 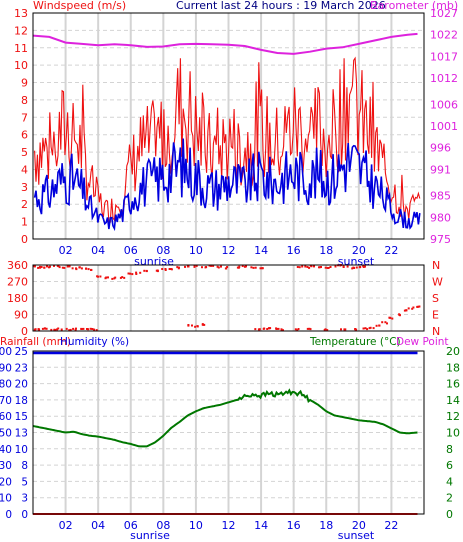 What do you see at coordinates (24, 515) in the screenshot?
I see `humidity-tick: 0` at bounding box center [24, 515].